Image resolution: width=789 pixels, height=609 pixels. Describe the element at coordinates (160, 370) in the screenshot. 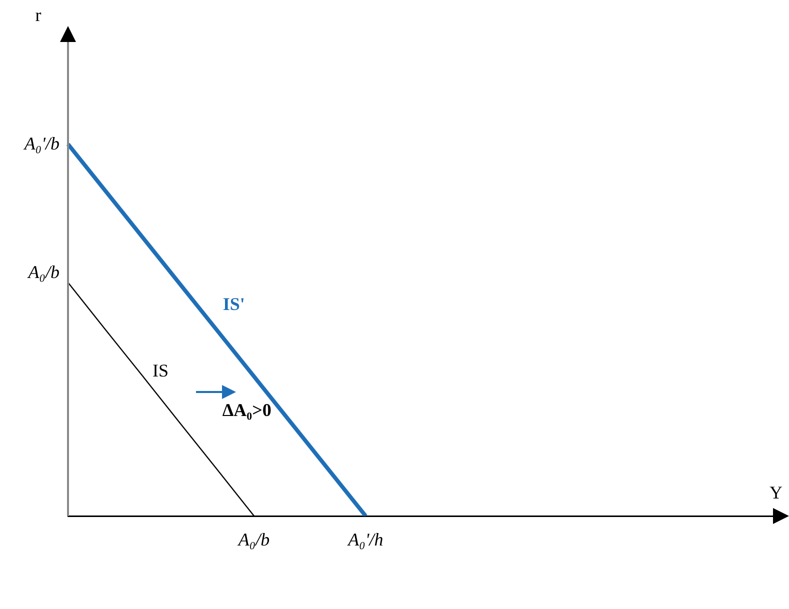

I see `series-label: IS` at that location.